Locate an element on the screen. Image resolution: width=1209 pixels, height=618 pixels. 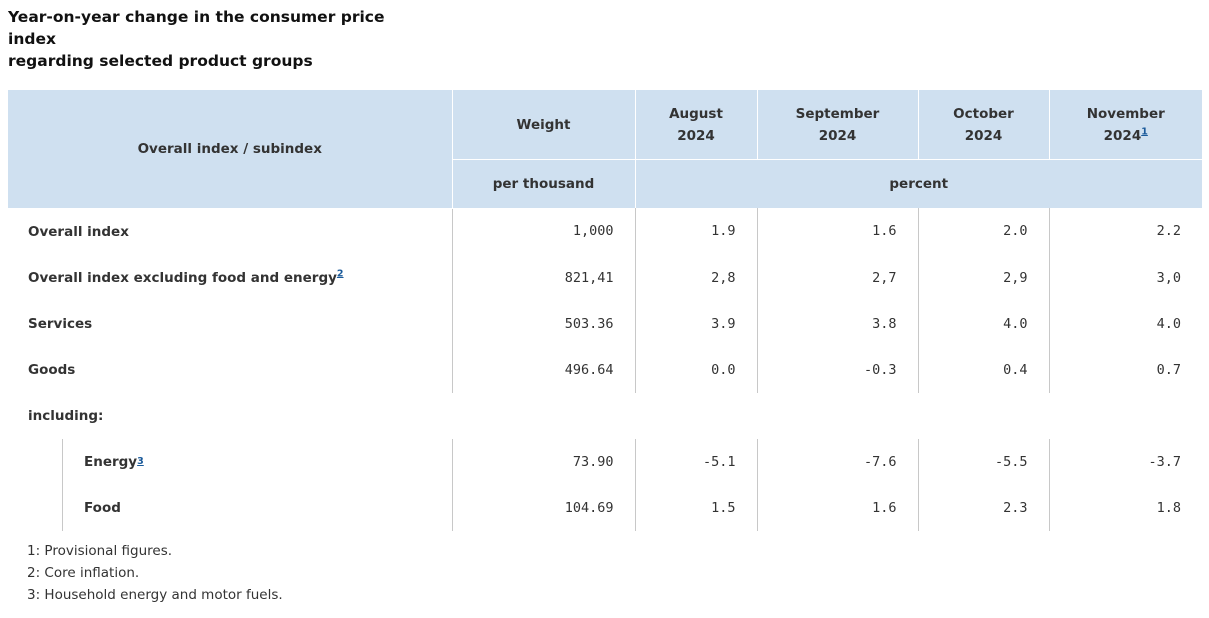
footnote-link-1: 1 is located at coordinates (1144, 131).